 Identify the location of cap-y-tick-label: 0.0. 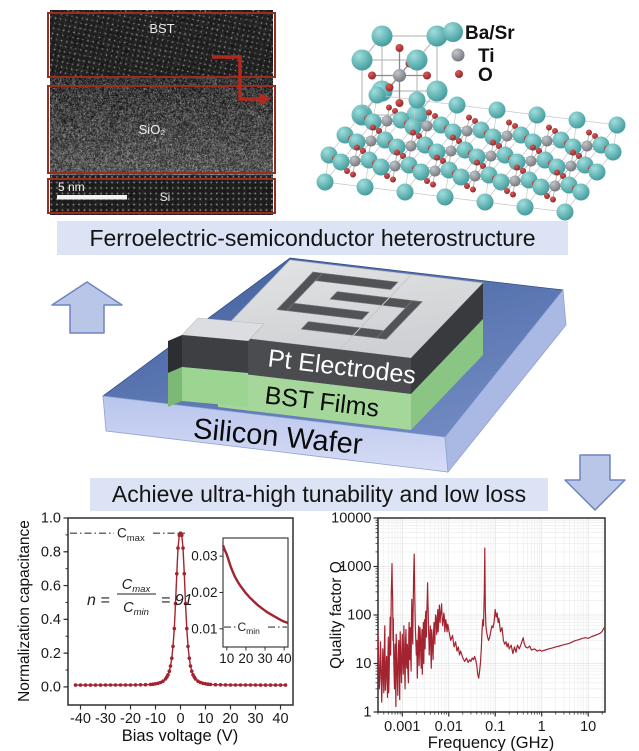
(51, 688).